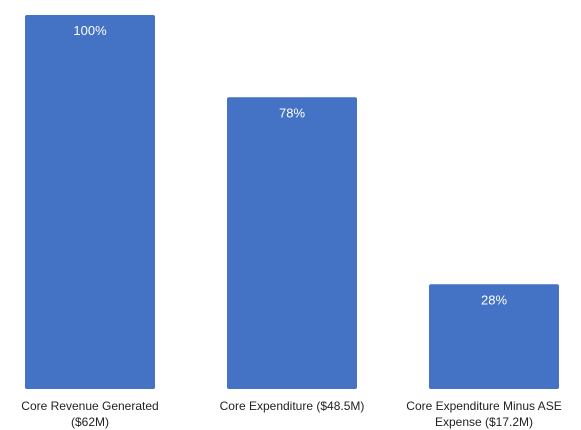  Describe the element at coordinates (90, 30) in the screenshot. I see `bar-value-label-1: 100%` at that location.